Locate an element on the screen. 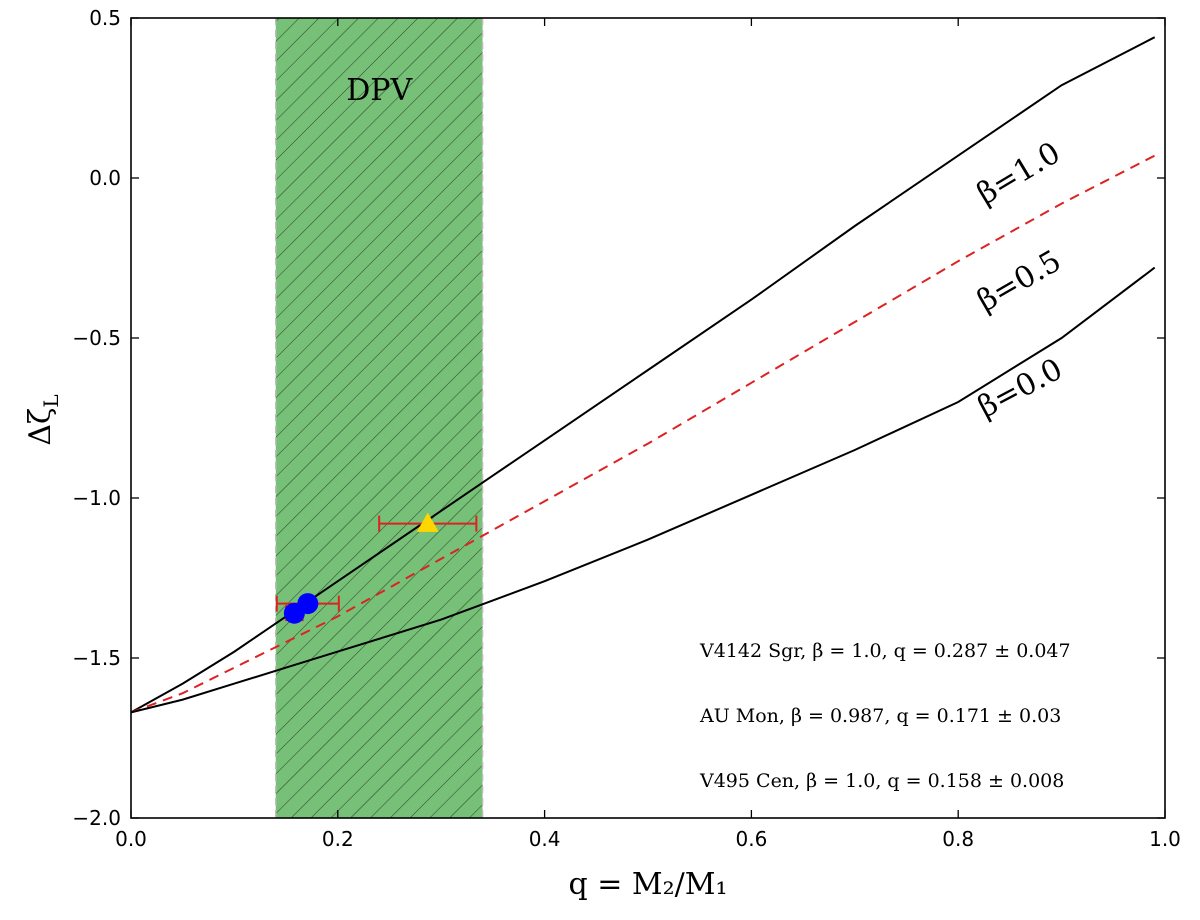 The height and width of the screenshot is (920, 1200). curve-label-beta-1: β=1.0 is located at coordinates (1018, 173).